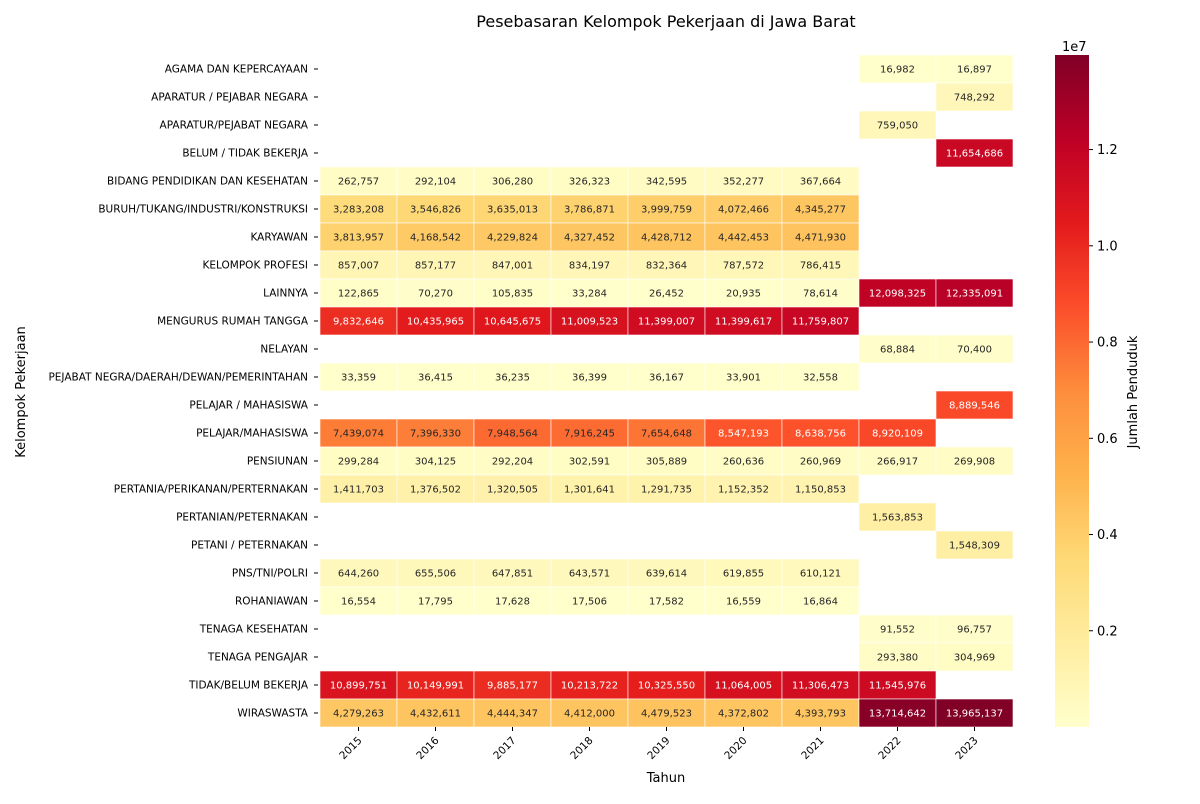  I want to click on y-tick-label: AGAMA DAN KEPERCAYAAN, so click(236, 70).